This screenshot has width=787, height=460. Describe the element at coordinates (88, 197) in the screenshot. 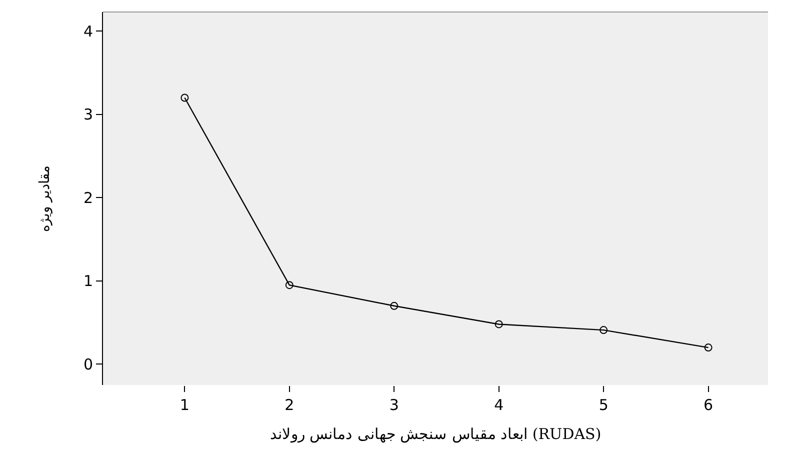

I see `y-tick-label: 2` at that location.